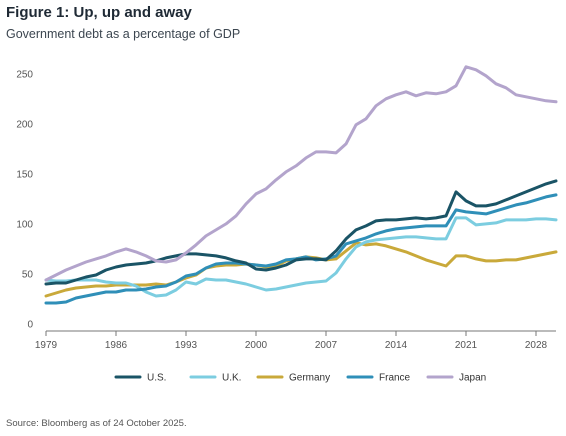  What do you see at coordinates (99, 12) in the screenshot?
I see `chart-title: Figure 1: Up, up and away` at bounding box center [99, 12].